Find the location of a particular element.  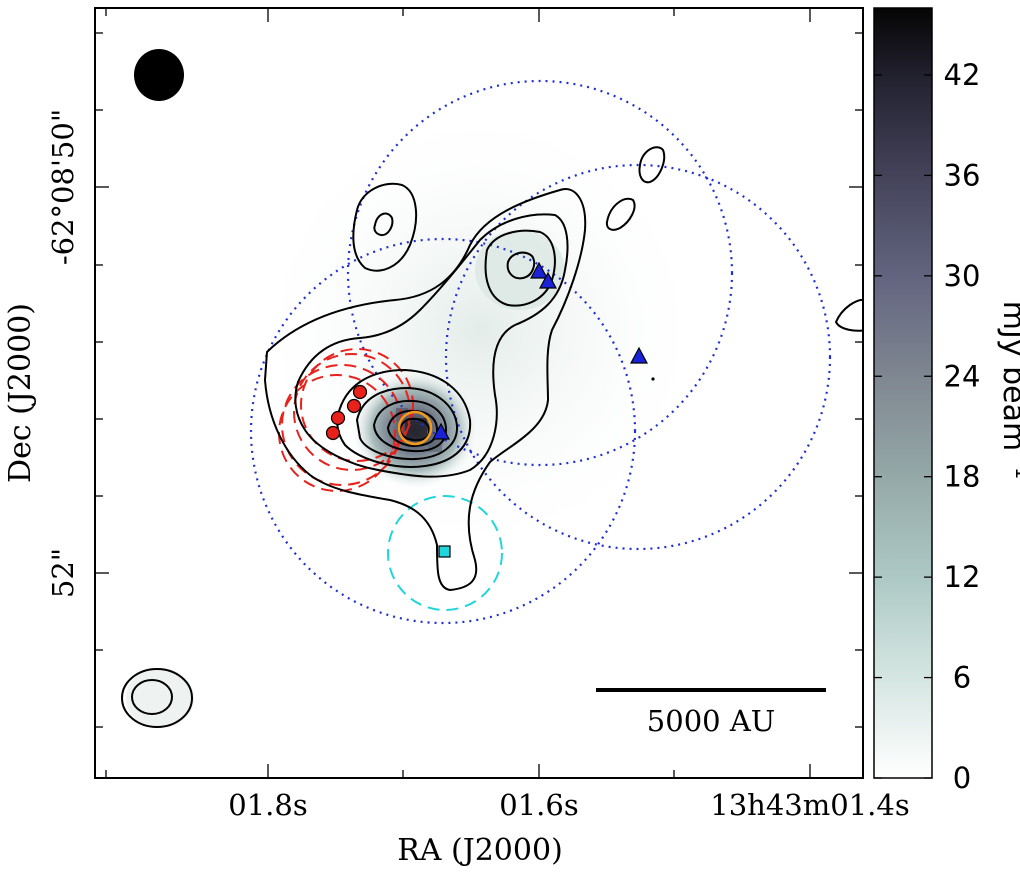

colorbar-tick-label: 18 is located at coordinates (962, 477).